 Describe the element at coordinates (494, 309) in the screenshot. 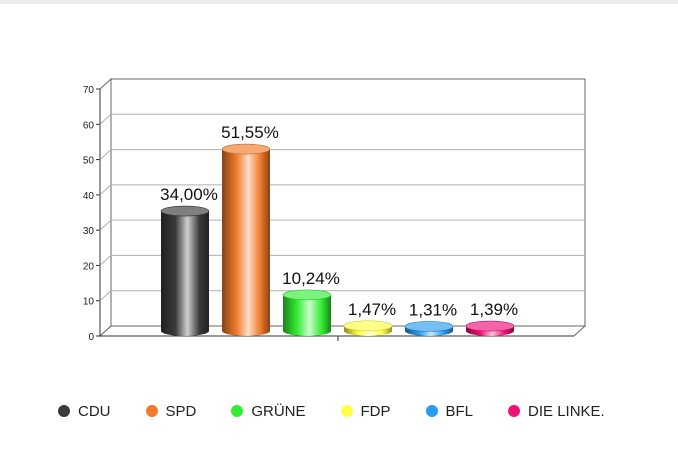

I see `data-label-die-linke: 1,39%` at that location.